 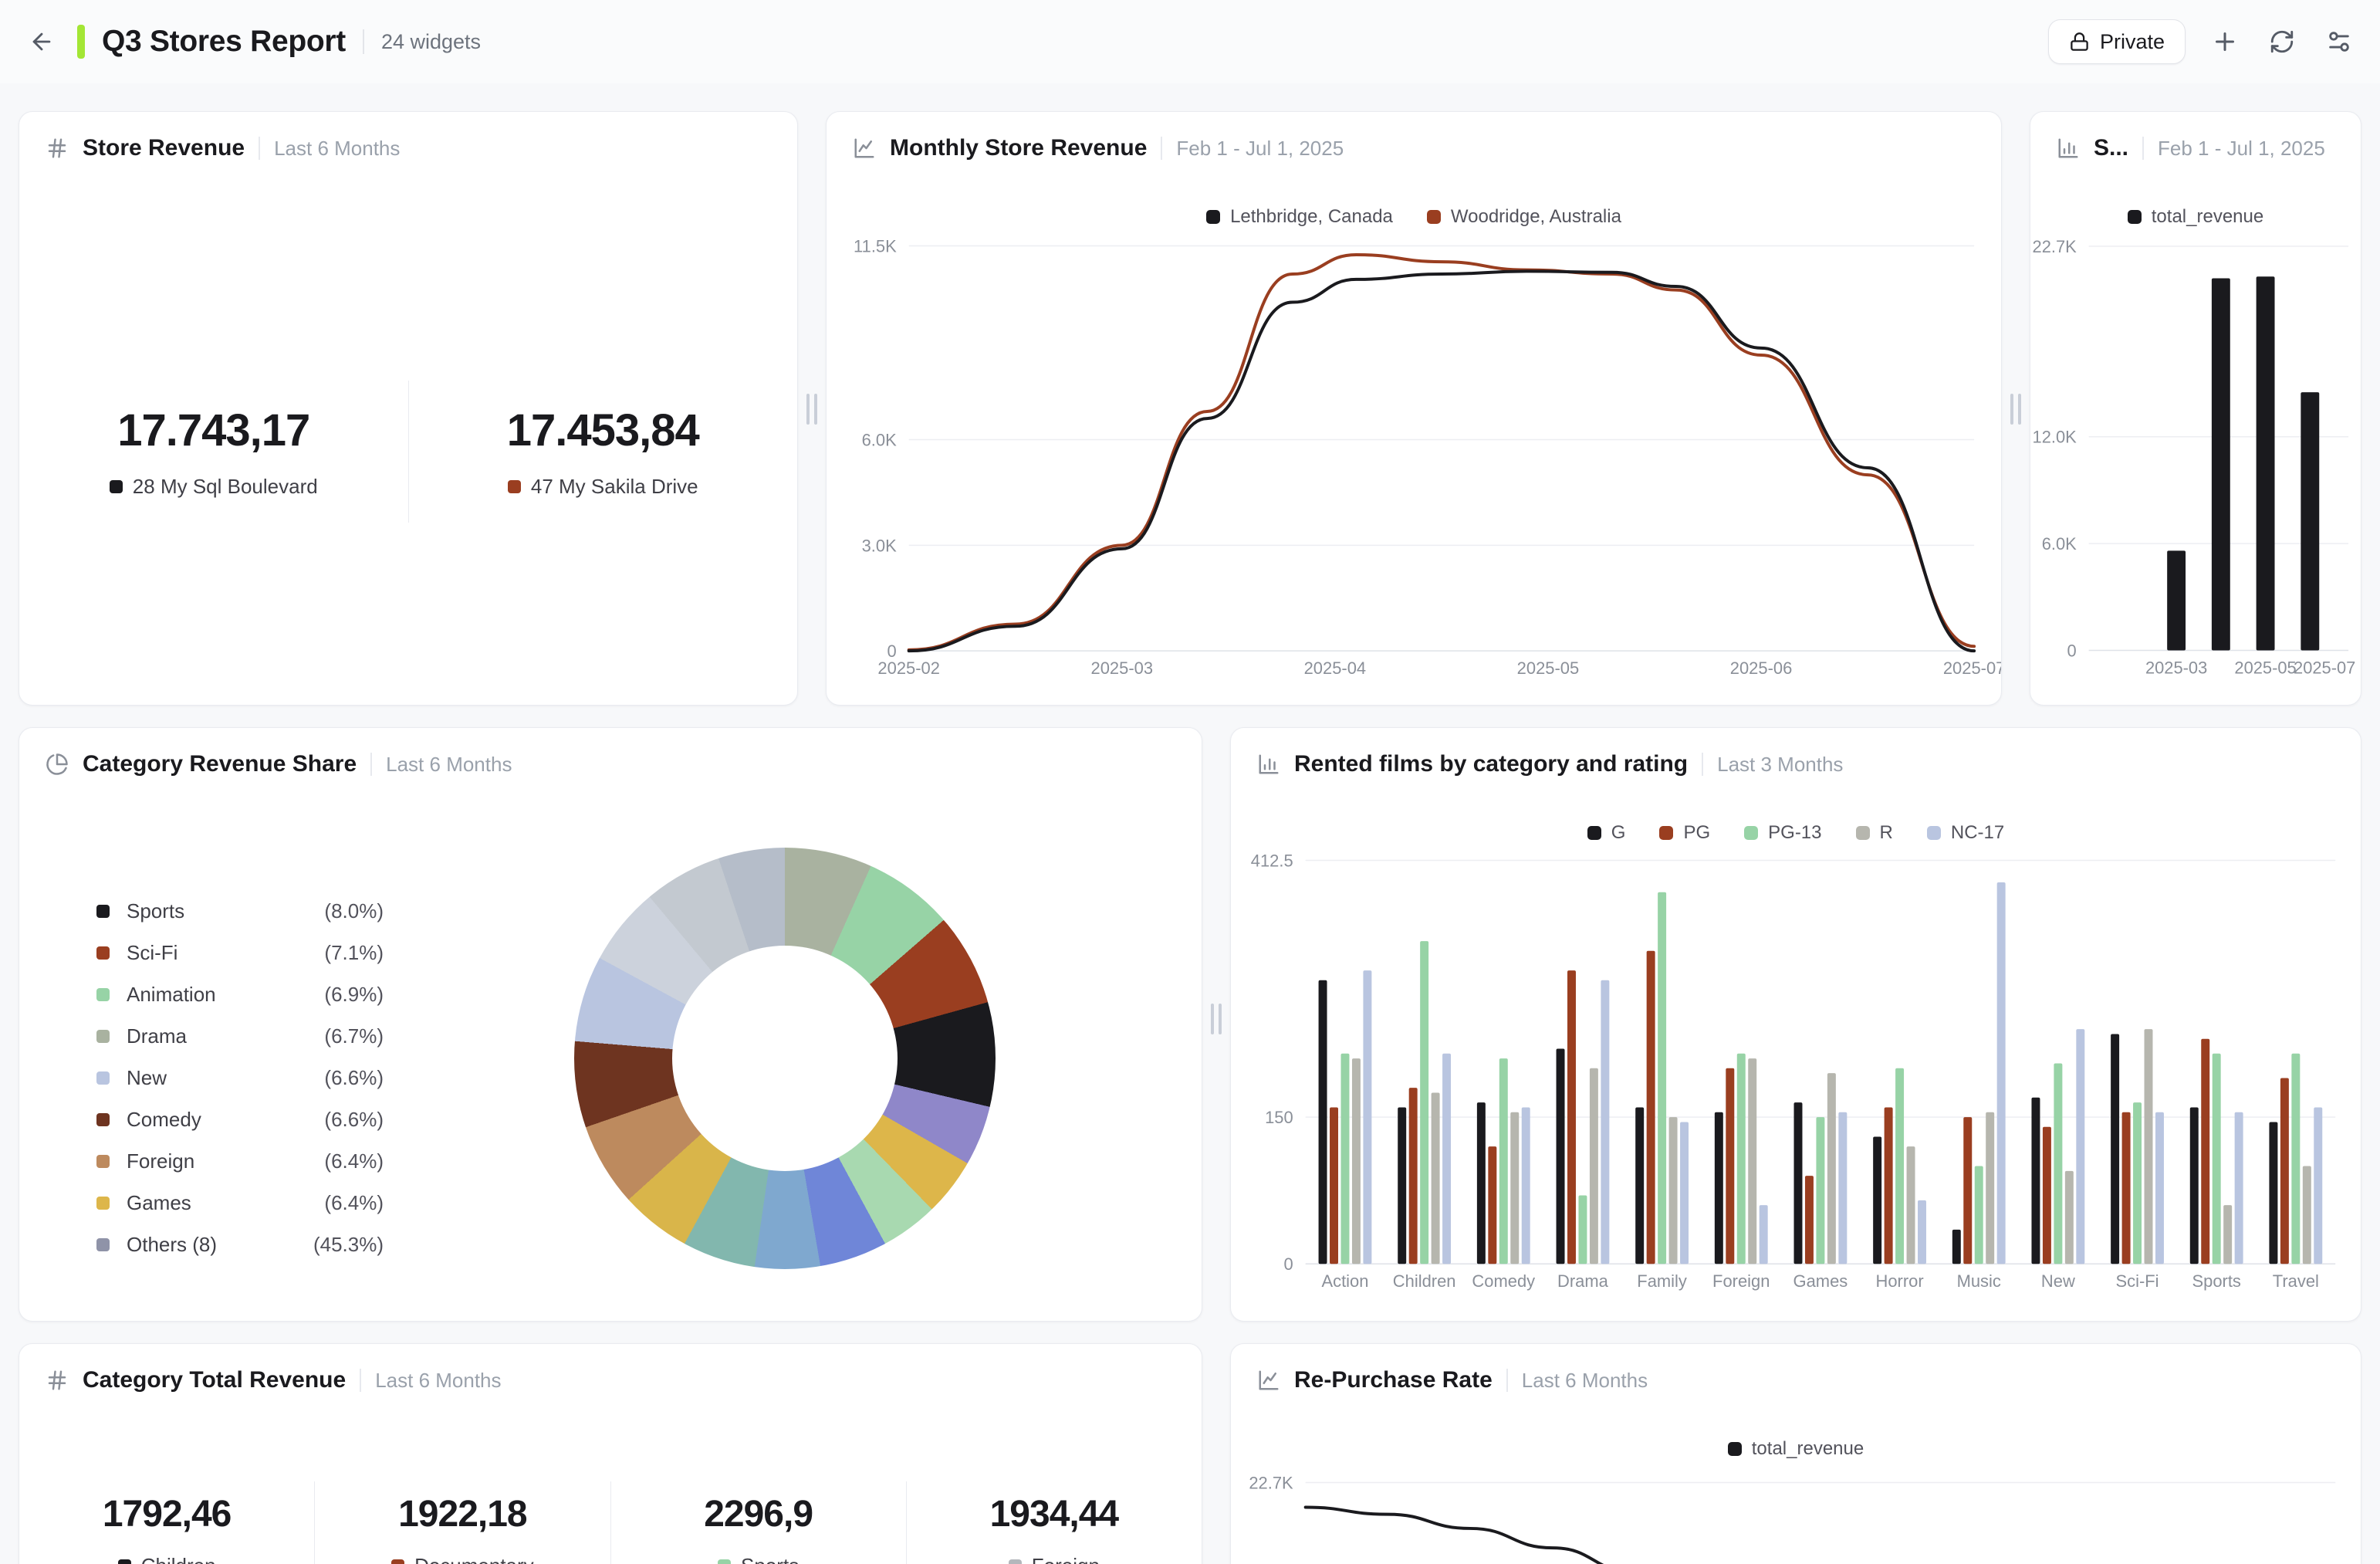 I want to click on legend-label: Foreign, so click(x=161, y=1161).